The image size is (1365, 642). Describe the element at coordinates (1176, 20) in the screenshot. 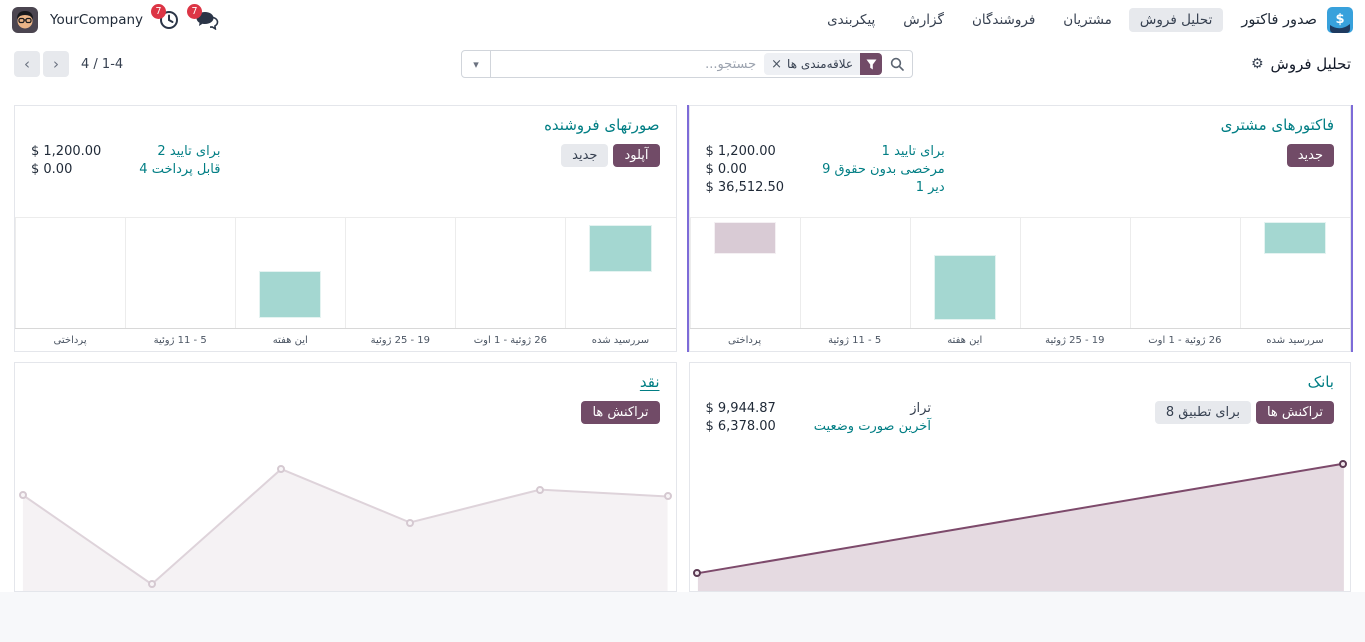

I see `menu-item-sales-analysis: تحلیل فروش` at that location.